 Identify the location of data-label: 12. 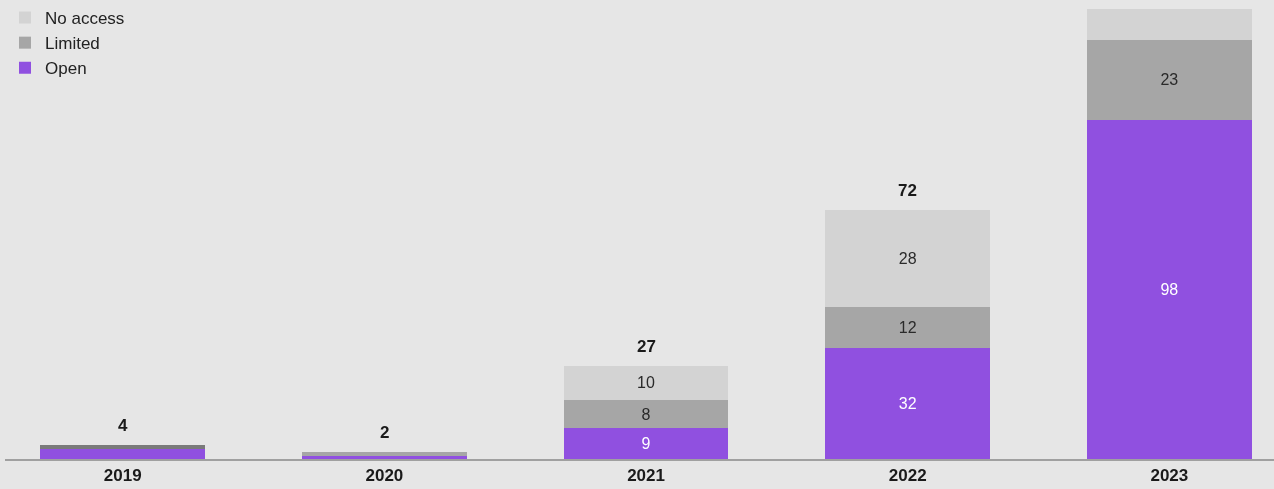
(907, 327).